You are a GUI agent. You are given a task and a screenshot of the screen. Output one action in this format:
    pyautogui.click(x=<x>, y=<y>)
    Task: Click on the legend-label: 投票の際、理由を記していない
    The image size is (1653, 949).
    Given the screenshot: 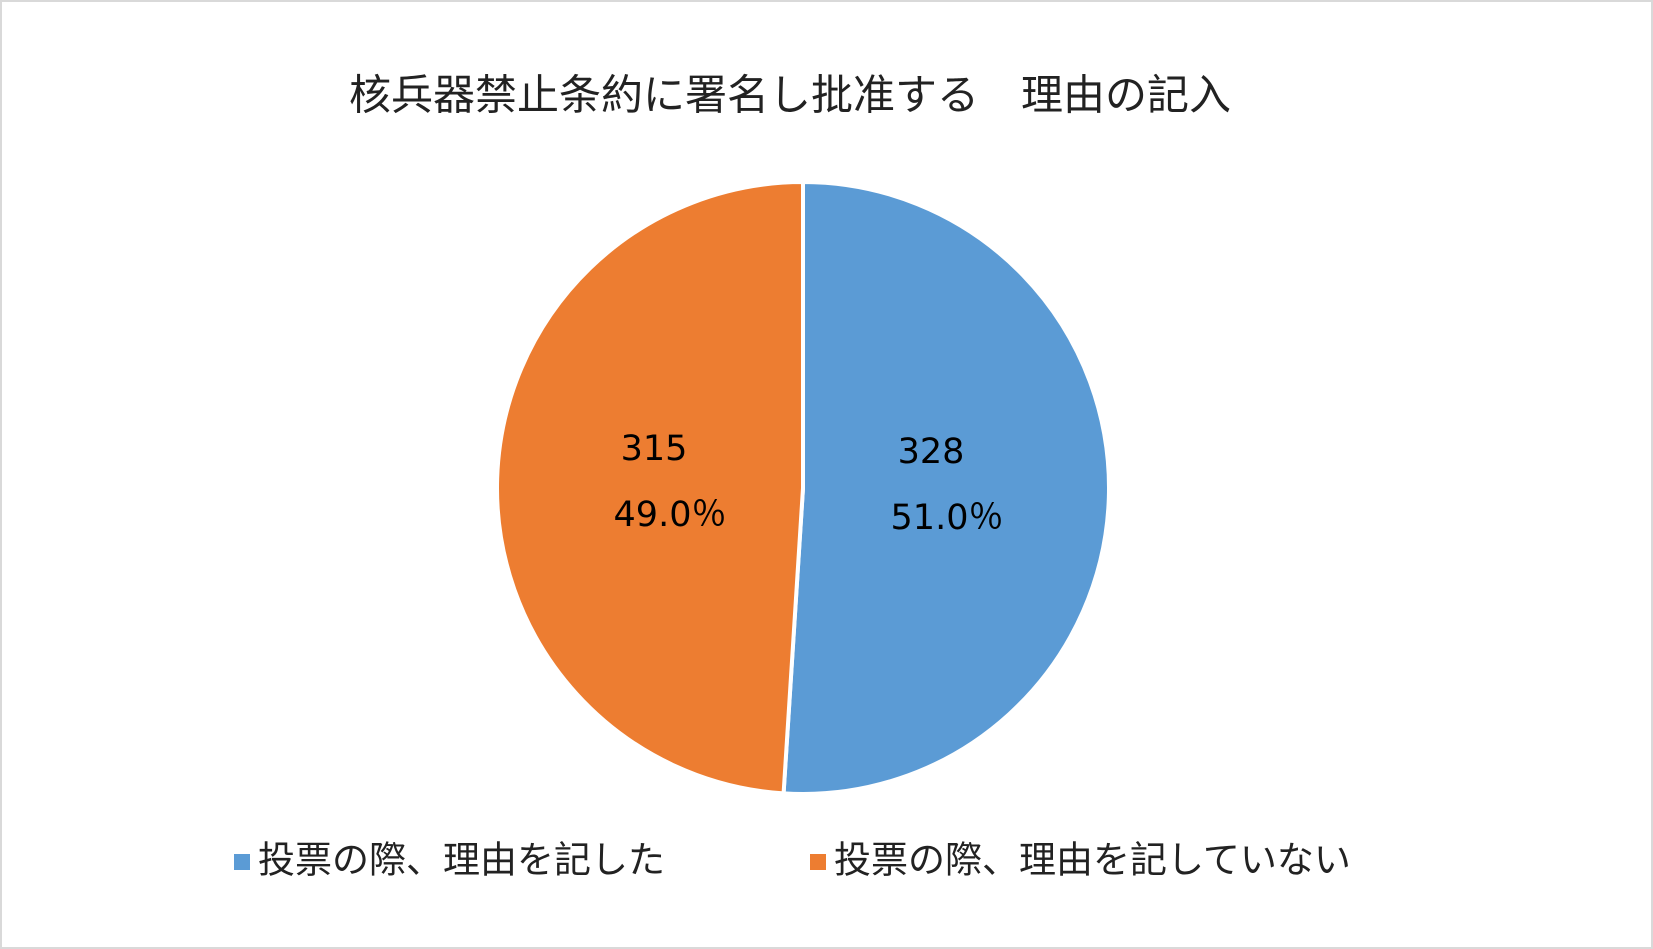 What is the action you would take?
    pyautogui.click(x=1092, y=860)
    